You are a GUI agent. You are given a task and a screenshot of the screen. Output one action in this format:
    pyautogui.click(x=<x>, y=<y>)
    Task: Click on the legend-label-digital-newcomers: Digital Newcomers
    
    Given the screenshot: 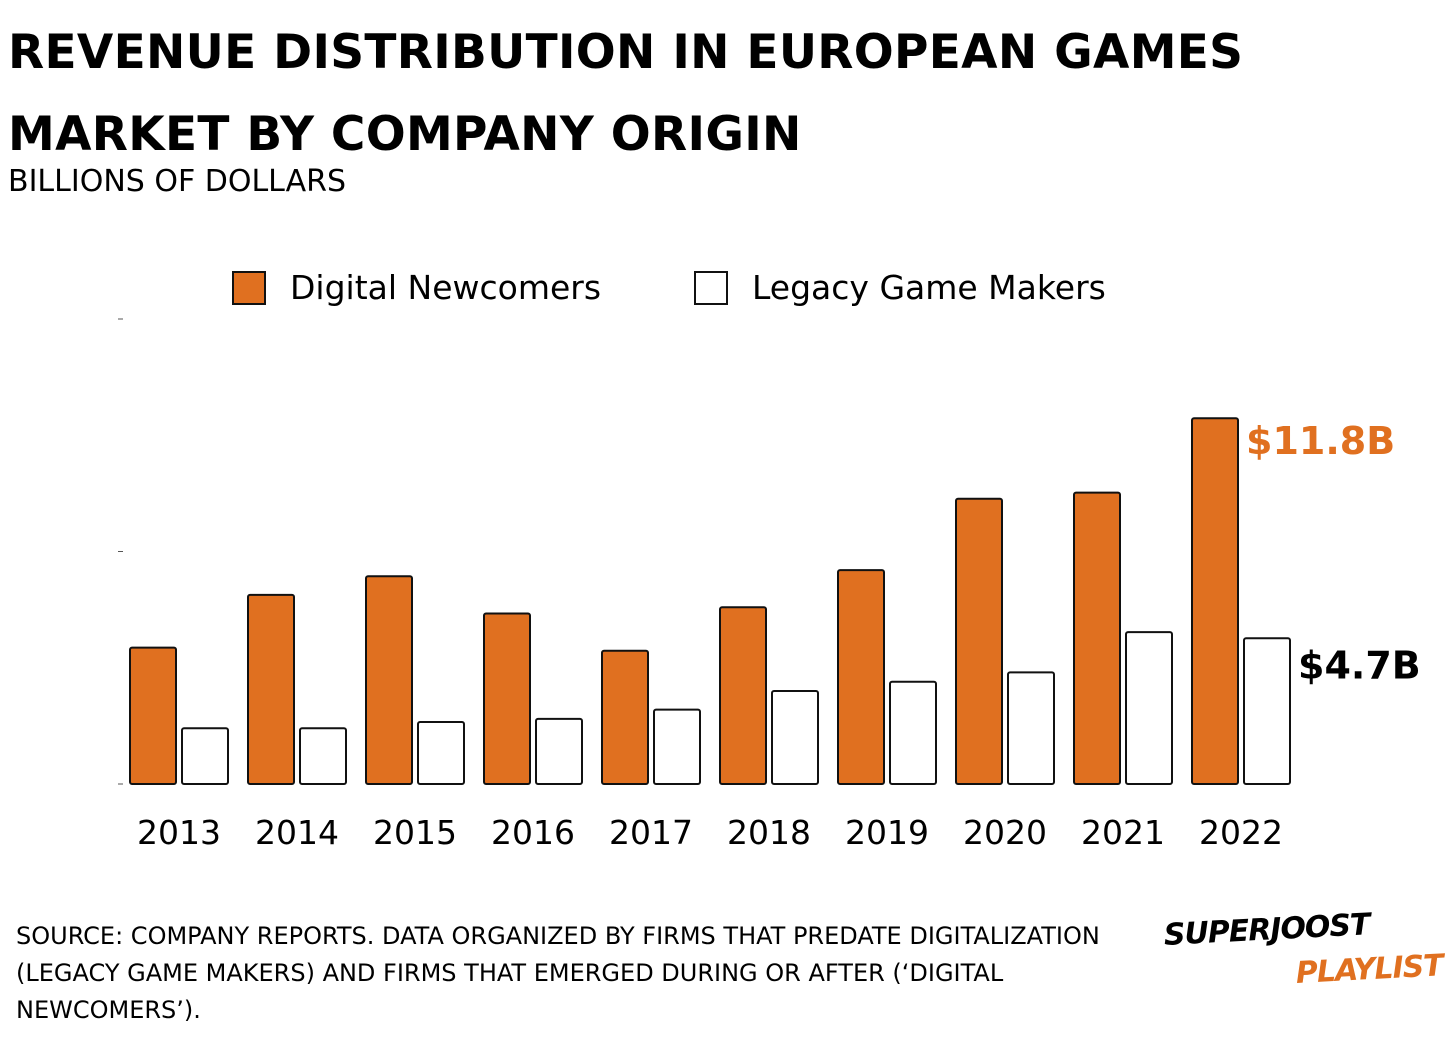 What is the action you would take?
    pyautogui.click(x=446, y=287)
    